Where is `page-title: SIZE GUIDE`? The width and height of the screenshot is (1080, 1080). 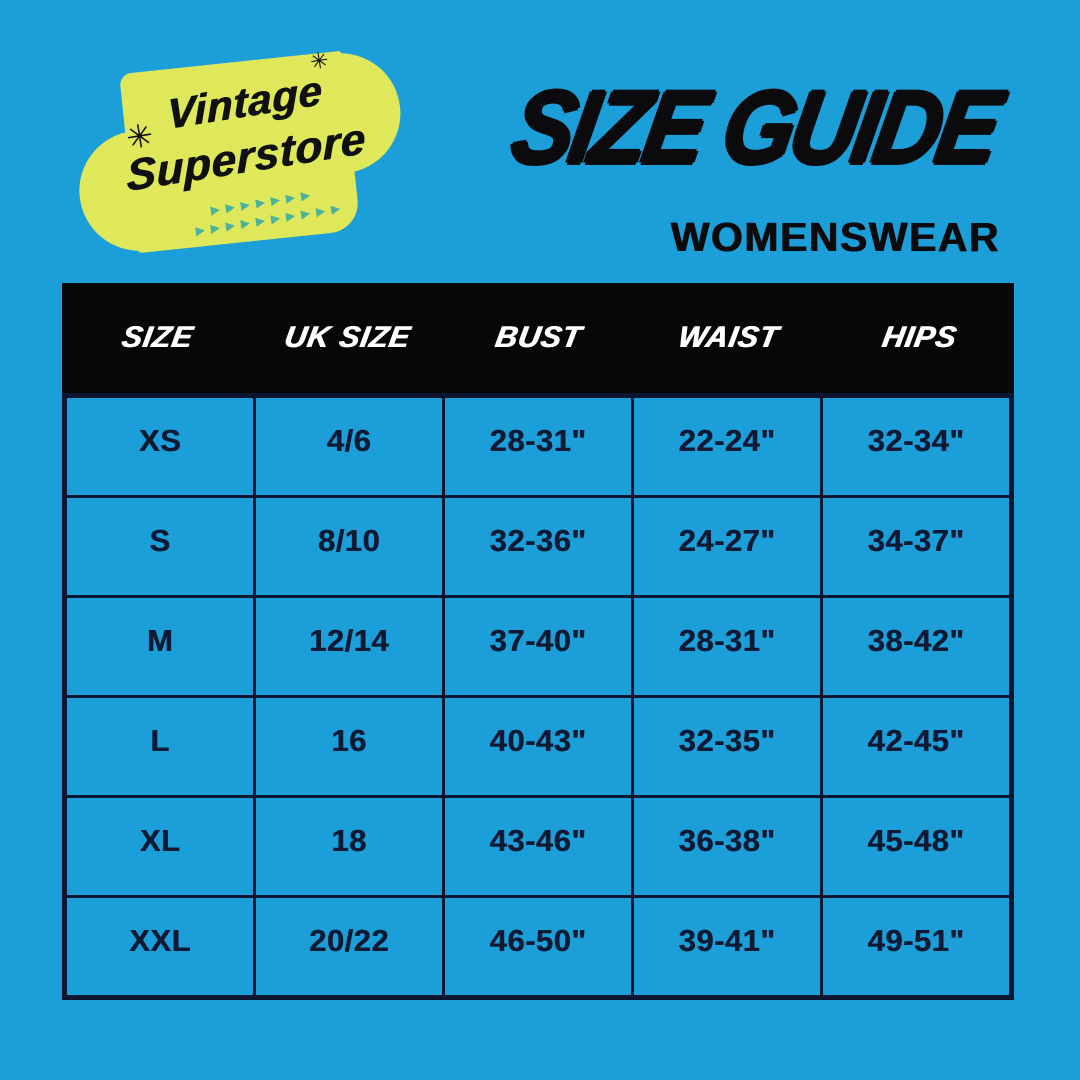 page-title: SIZE GUIDE is located at coordinates (755, 127).